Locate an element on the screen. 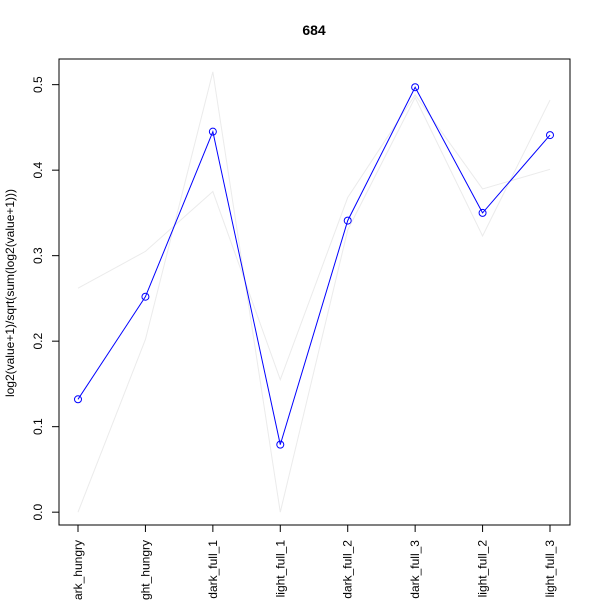 Image resolution: width=600 pixels, height=600 pixels. chart-title: 684 is located at coordinates (314, 30).